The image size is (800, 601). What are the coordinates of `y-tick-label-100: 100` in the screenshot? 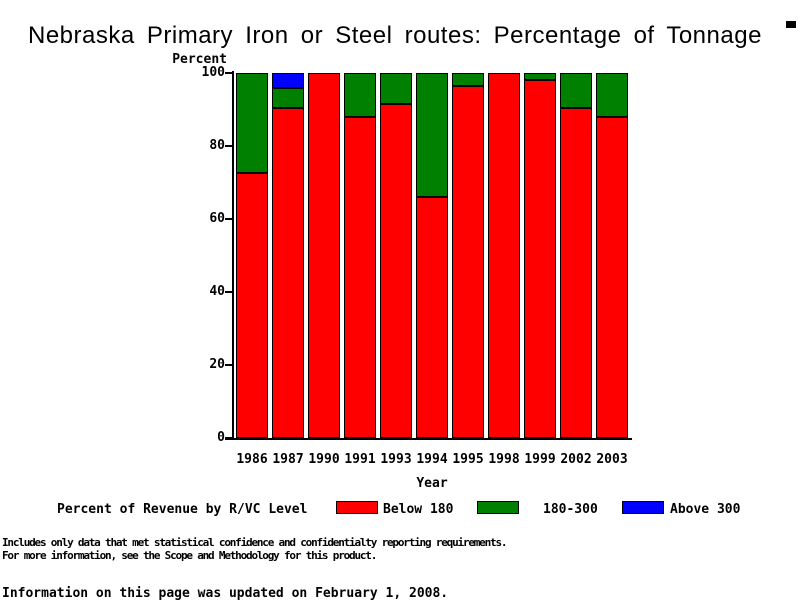 It's located at (213, 72).